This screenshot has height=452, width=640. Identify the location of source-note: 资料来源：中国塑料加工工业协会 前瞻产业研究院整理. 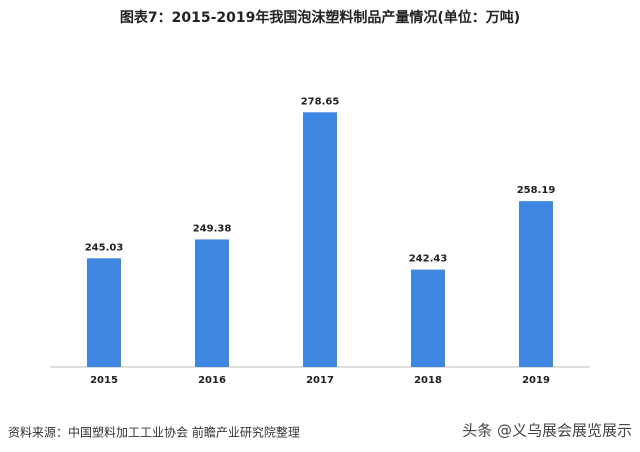
(154, 432).